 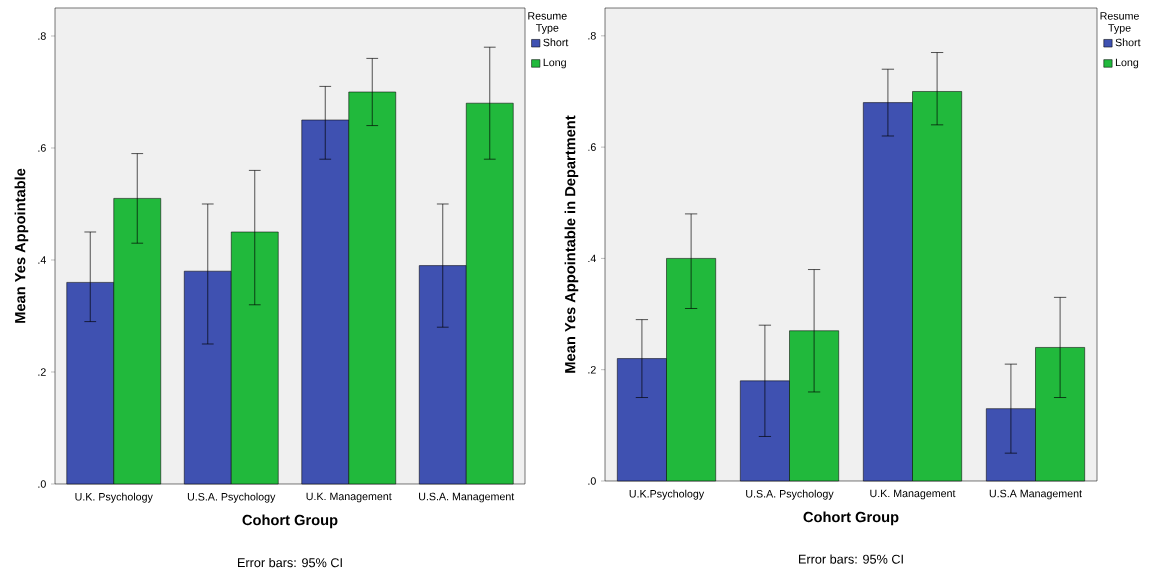 I want to click on x-tick-label: U.K. Psychology, so click(x=114, y=497).